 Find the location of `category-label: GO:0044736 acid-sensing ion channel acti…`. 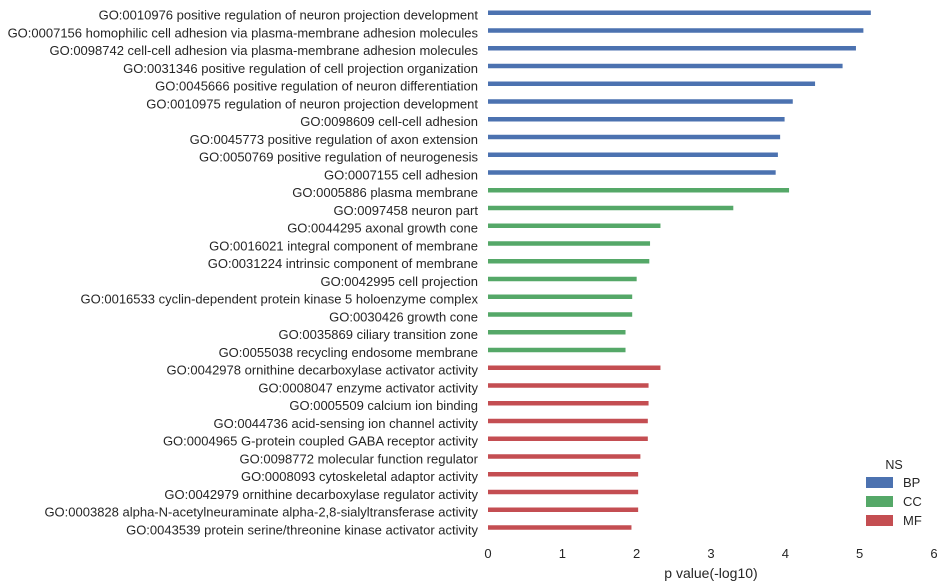

category-label: GO:0044736 acid-sensing ion channel acti… is located at coordinates (346, 423).